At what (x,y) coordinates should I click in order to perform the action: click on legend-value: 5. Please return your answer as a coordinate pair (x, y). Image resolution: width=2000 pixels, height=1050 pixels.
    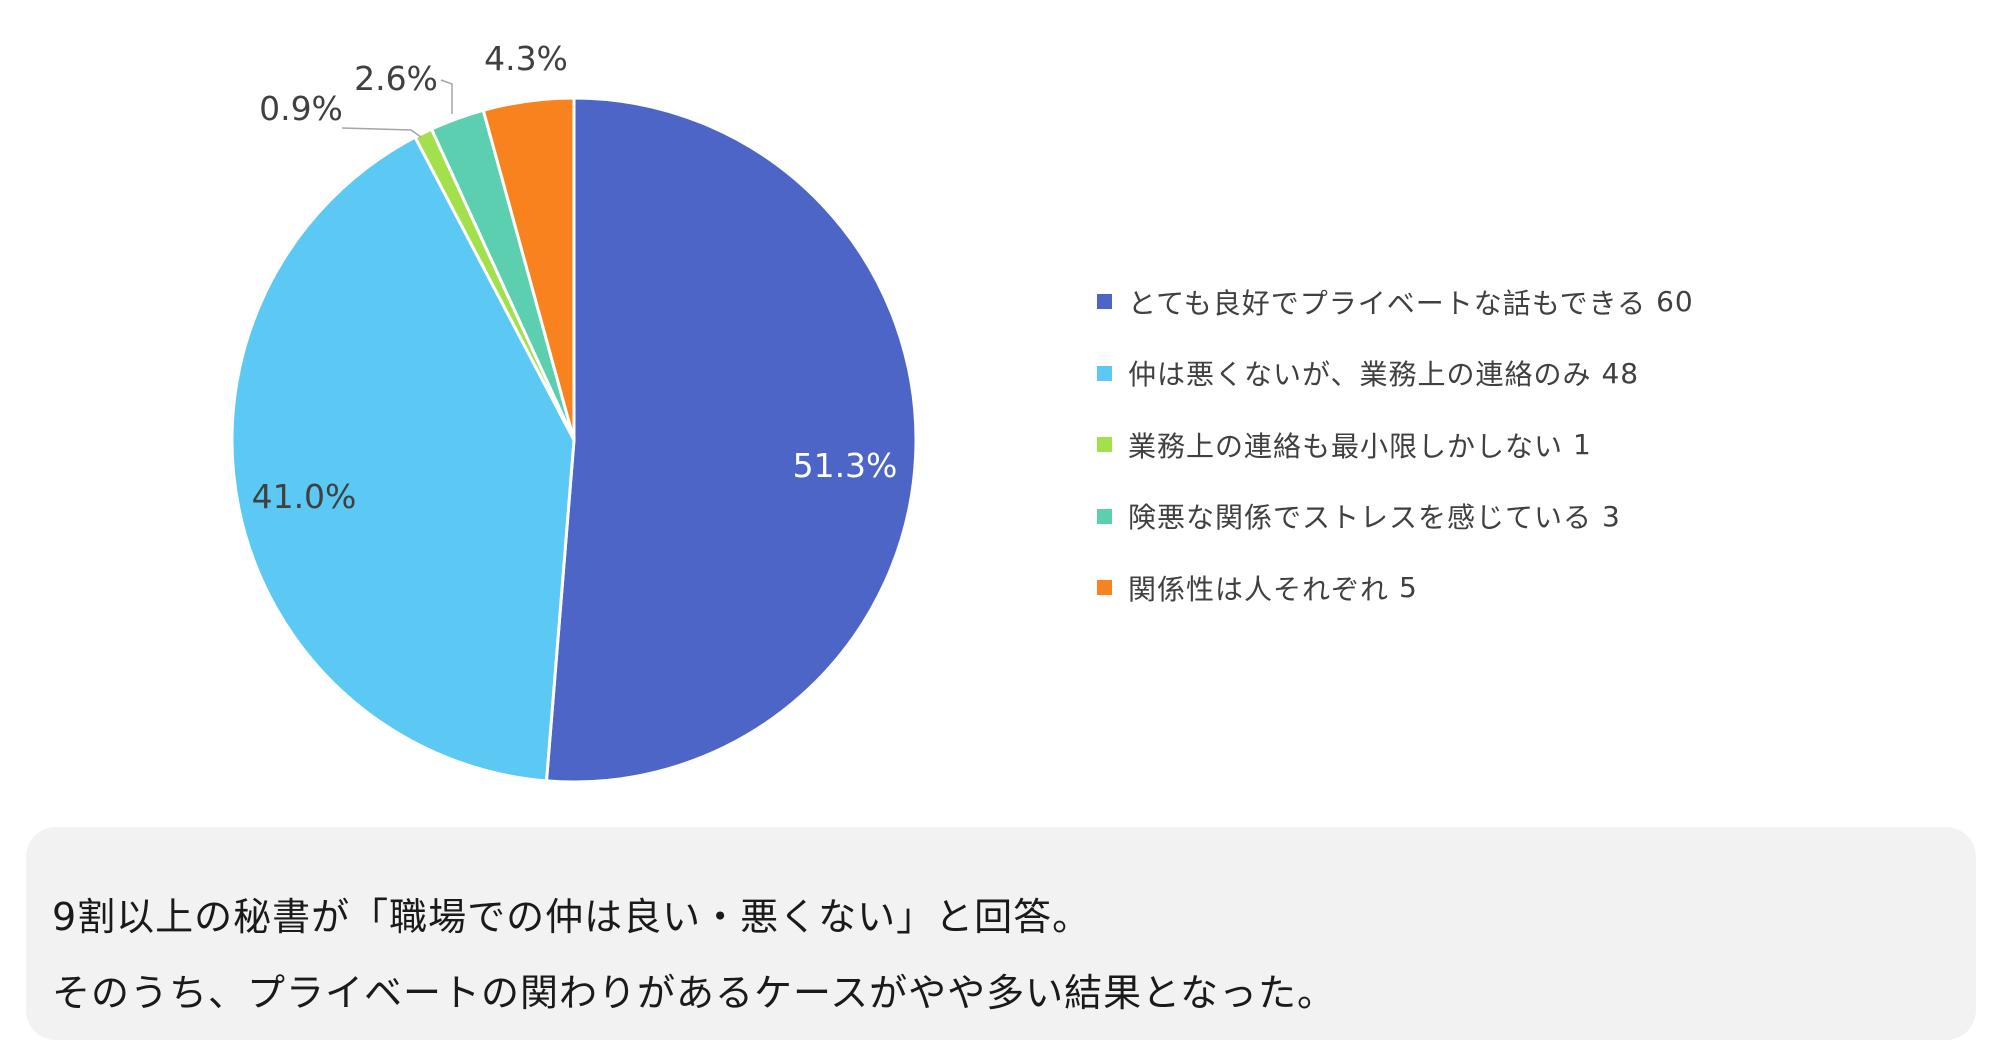
    Looking at the image, I should click on (1408, 588).